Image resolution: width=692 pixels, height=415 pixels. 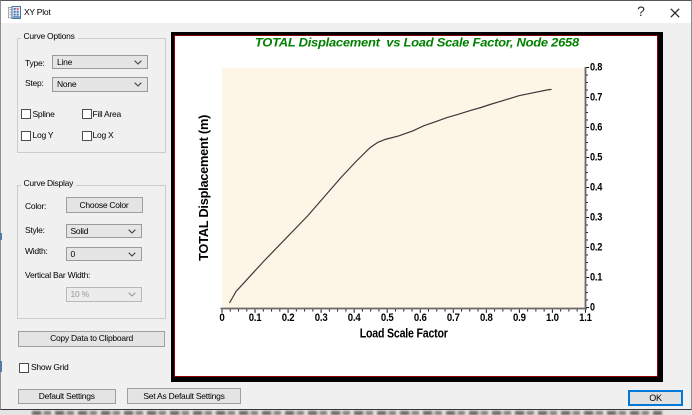 I want to click on svg-text: 1.1, so click(x=585, y=318).